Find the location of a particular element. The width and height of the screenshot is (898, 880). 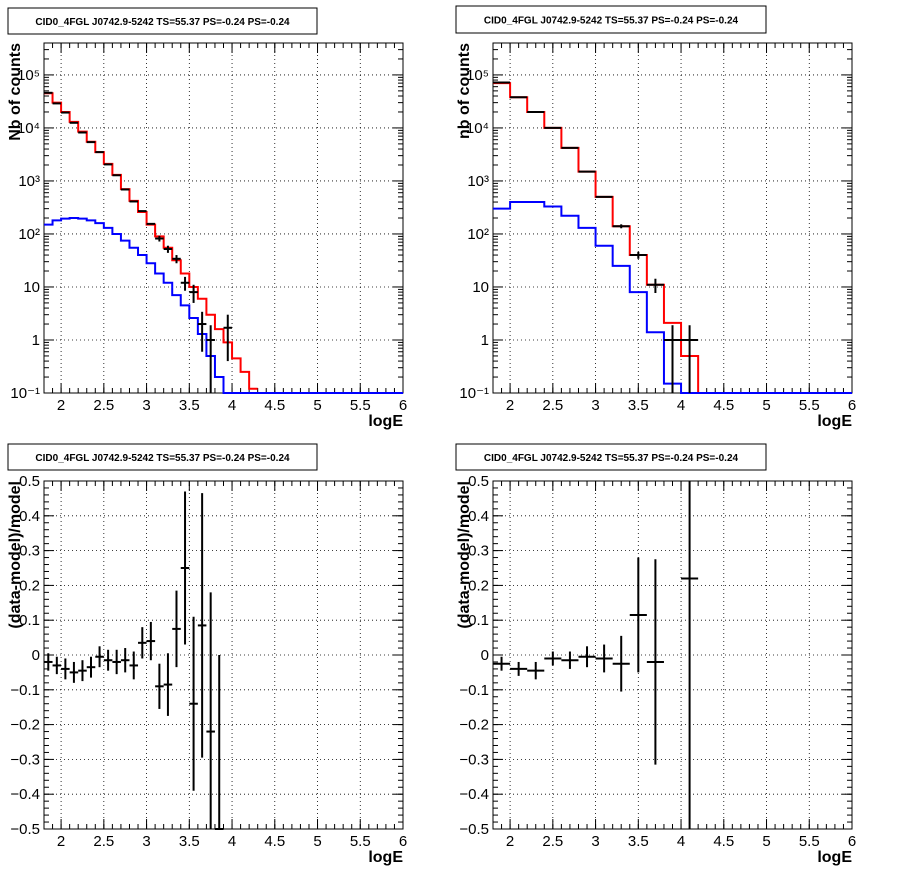

y-tick-label: 10³ is located at coordinates (29, 181).